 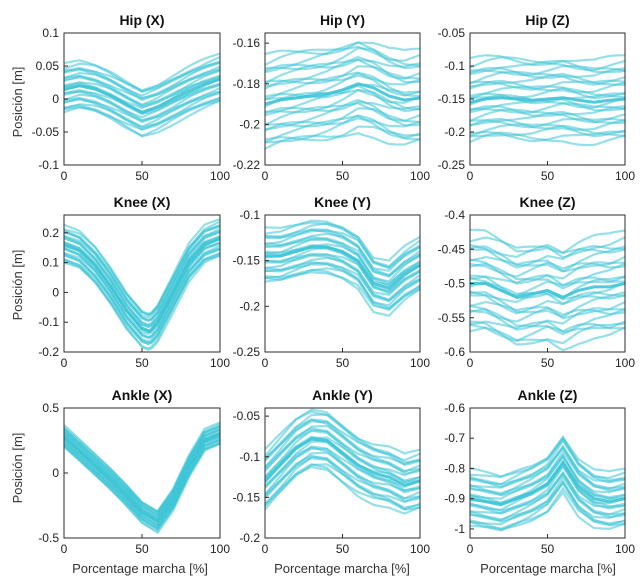 What do you see at coordinates (452, 318) in the screenshot?
I see `y-tick-label: -0.55` at bounding box center [452, 318].